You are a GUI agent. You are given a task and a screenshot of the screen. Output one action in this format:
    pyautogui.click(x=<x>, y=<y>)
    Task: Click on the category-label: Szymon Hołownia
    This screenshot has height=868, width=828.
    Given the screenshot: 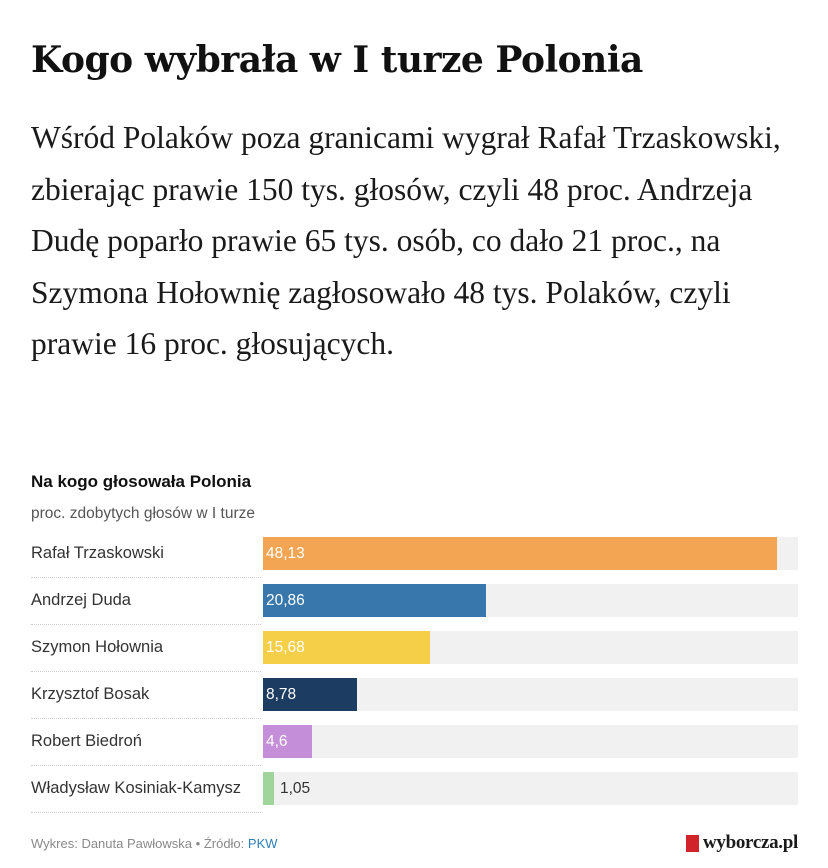 What is the action you would take?
    pyautogui.click(x=97, y=647)
    